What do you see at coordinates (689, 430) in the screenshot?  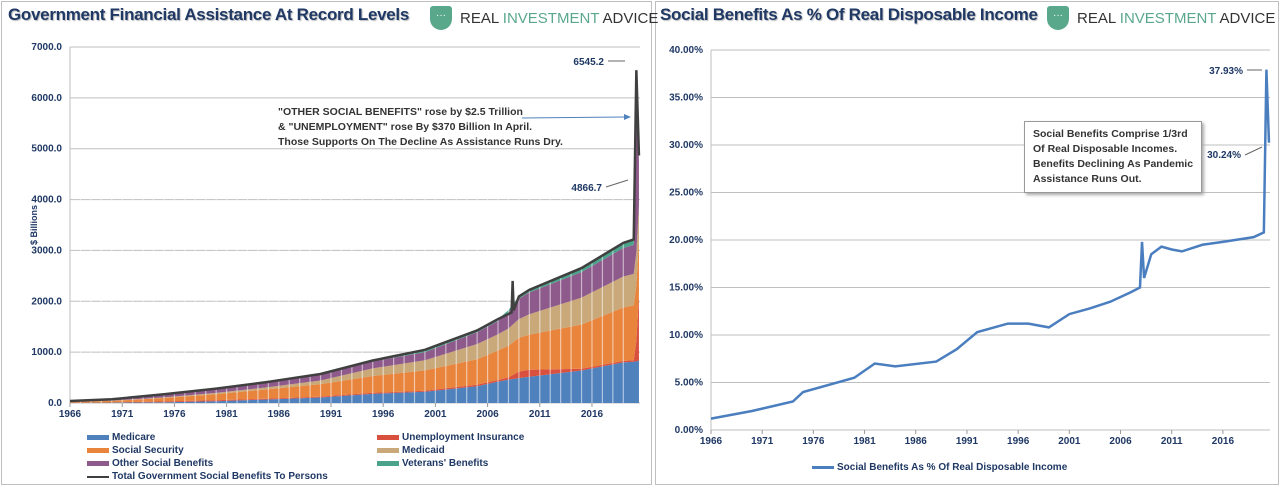 I see `right-y-tick-label: 0.00%` at bounding box center [689, 430].